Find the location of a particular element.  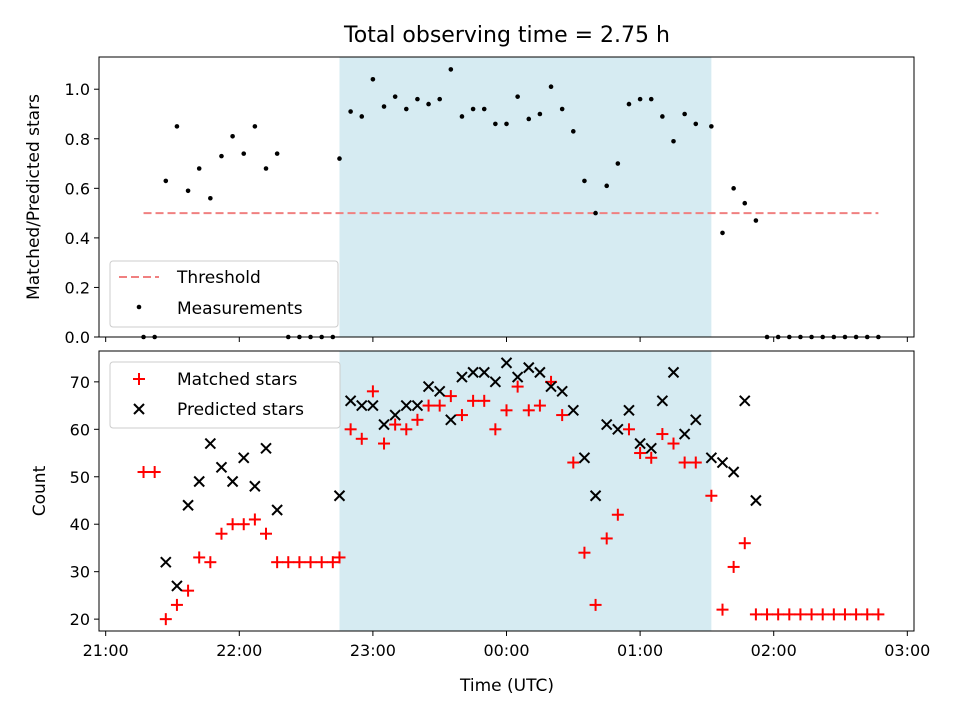

bottom-y-tick-label: 70 is located at coordinates (80, 382).